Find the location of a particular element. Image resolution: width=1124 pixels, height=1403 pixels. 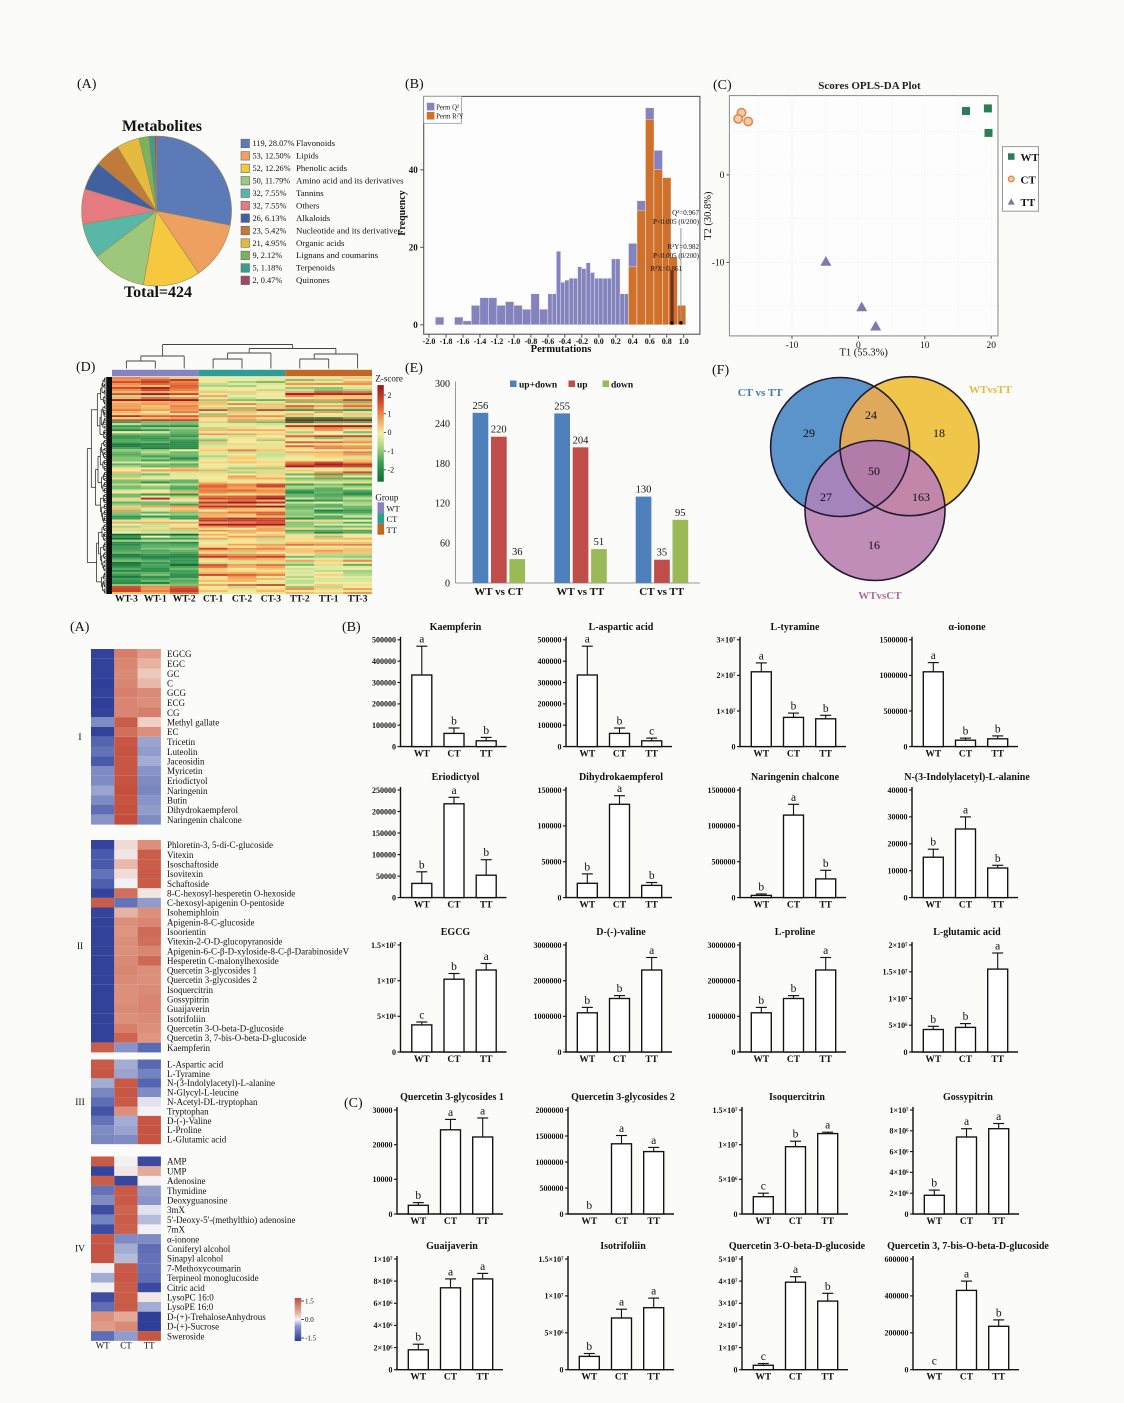

svg-text: Dihydrokaempferol is located at coordinates (202, 810).